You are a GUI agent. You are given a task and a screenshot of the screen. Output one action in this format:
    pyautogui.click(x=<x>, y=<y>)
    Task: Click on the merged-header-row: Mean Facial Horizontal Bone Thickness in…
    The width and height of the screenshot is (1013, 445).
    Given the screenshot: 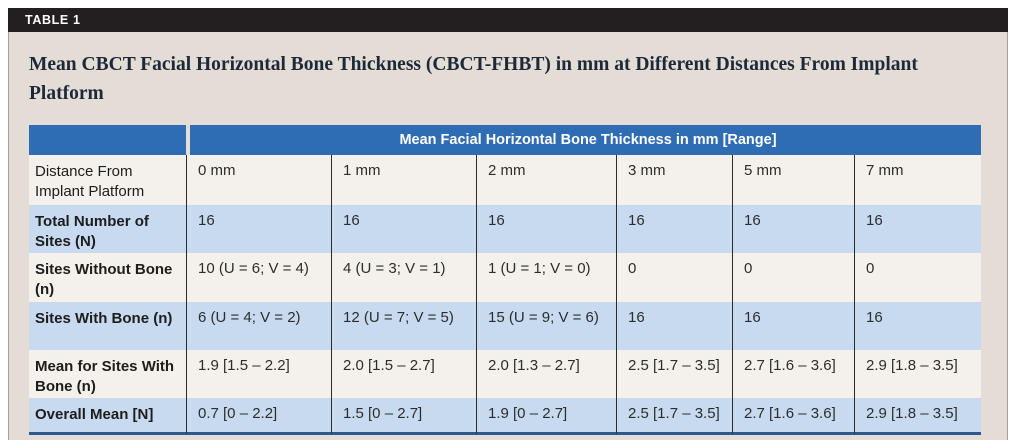 What is the action you would take?
    pyautogui.click(x=505, y=140)
    